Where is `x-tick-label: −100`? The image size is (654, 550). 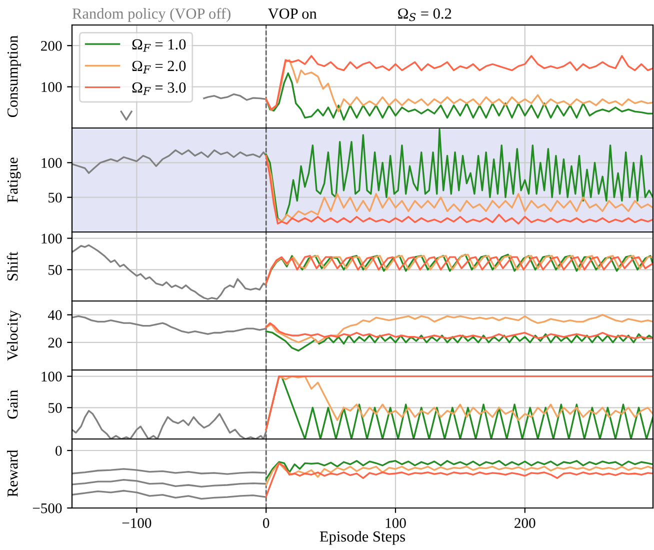
x-tick-label: −100 is located at coordinates (137, 523).